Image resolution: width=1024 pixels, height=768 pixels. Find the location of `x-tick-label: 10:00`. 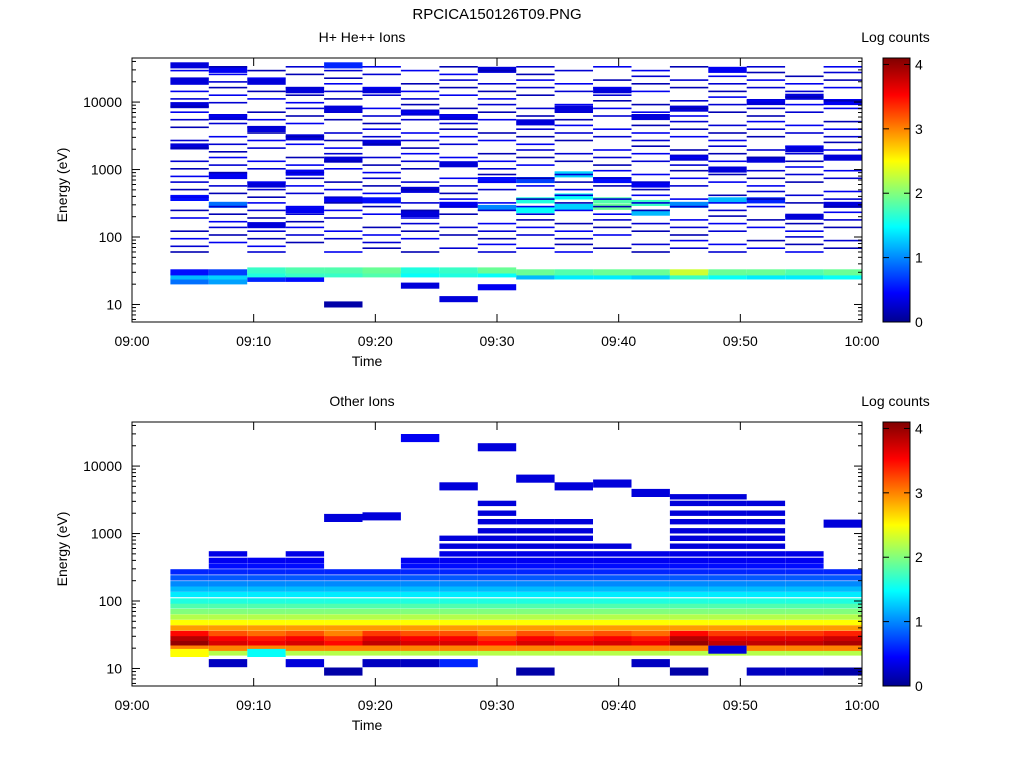

x-tick-label: 10:00 is located at coordinates (861, 341).